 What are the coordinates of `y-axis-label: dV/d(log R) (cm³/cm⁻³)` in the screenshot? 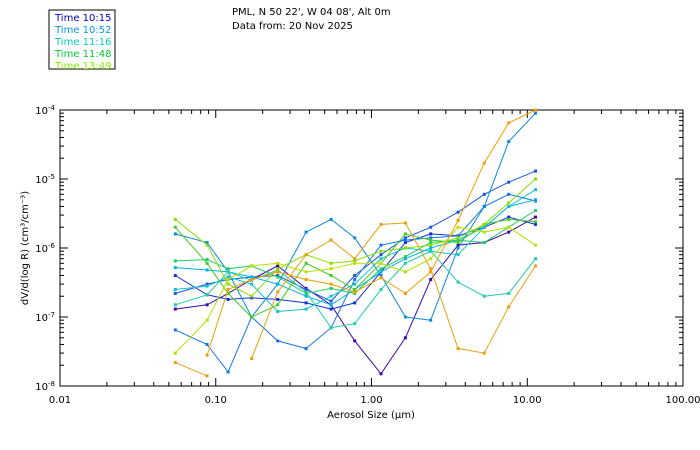 It's located at (25, 248).